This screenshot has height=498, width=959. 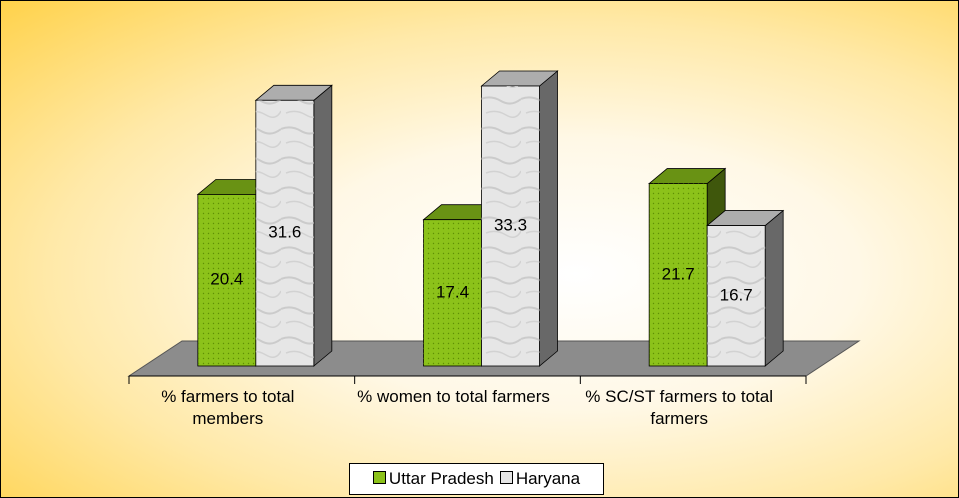 I want to click on legend-label: Uttar Pradesh, so click(x=441, y=478).